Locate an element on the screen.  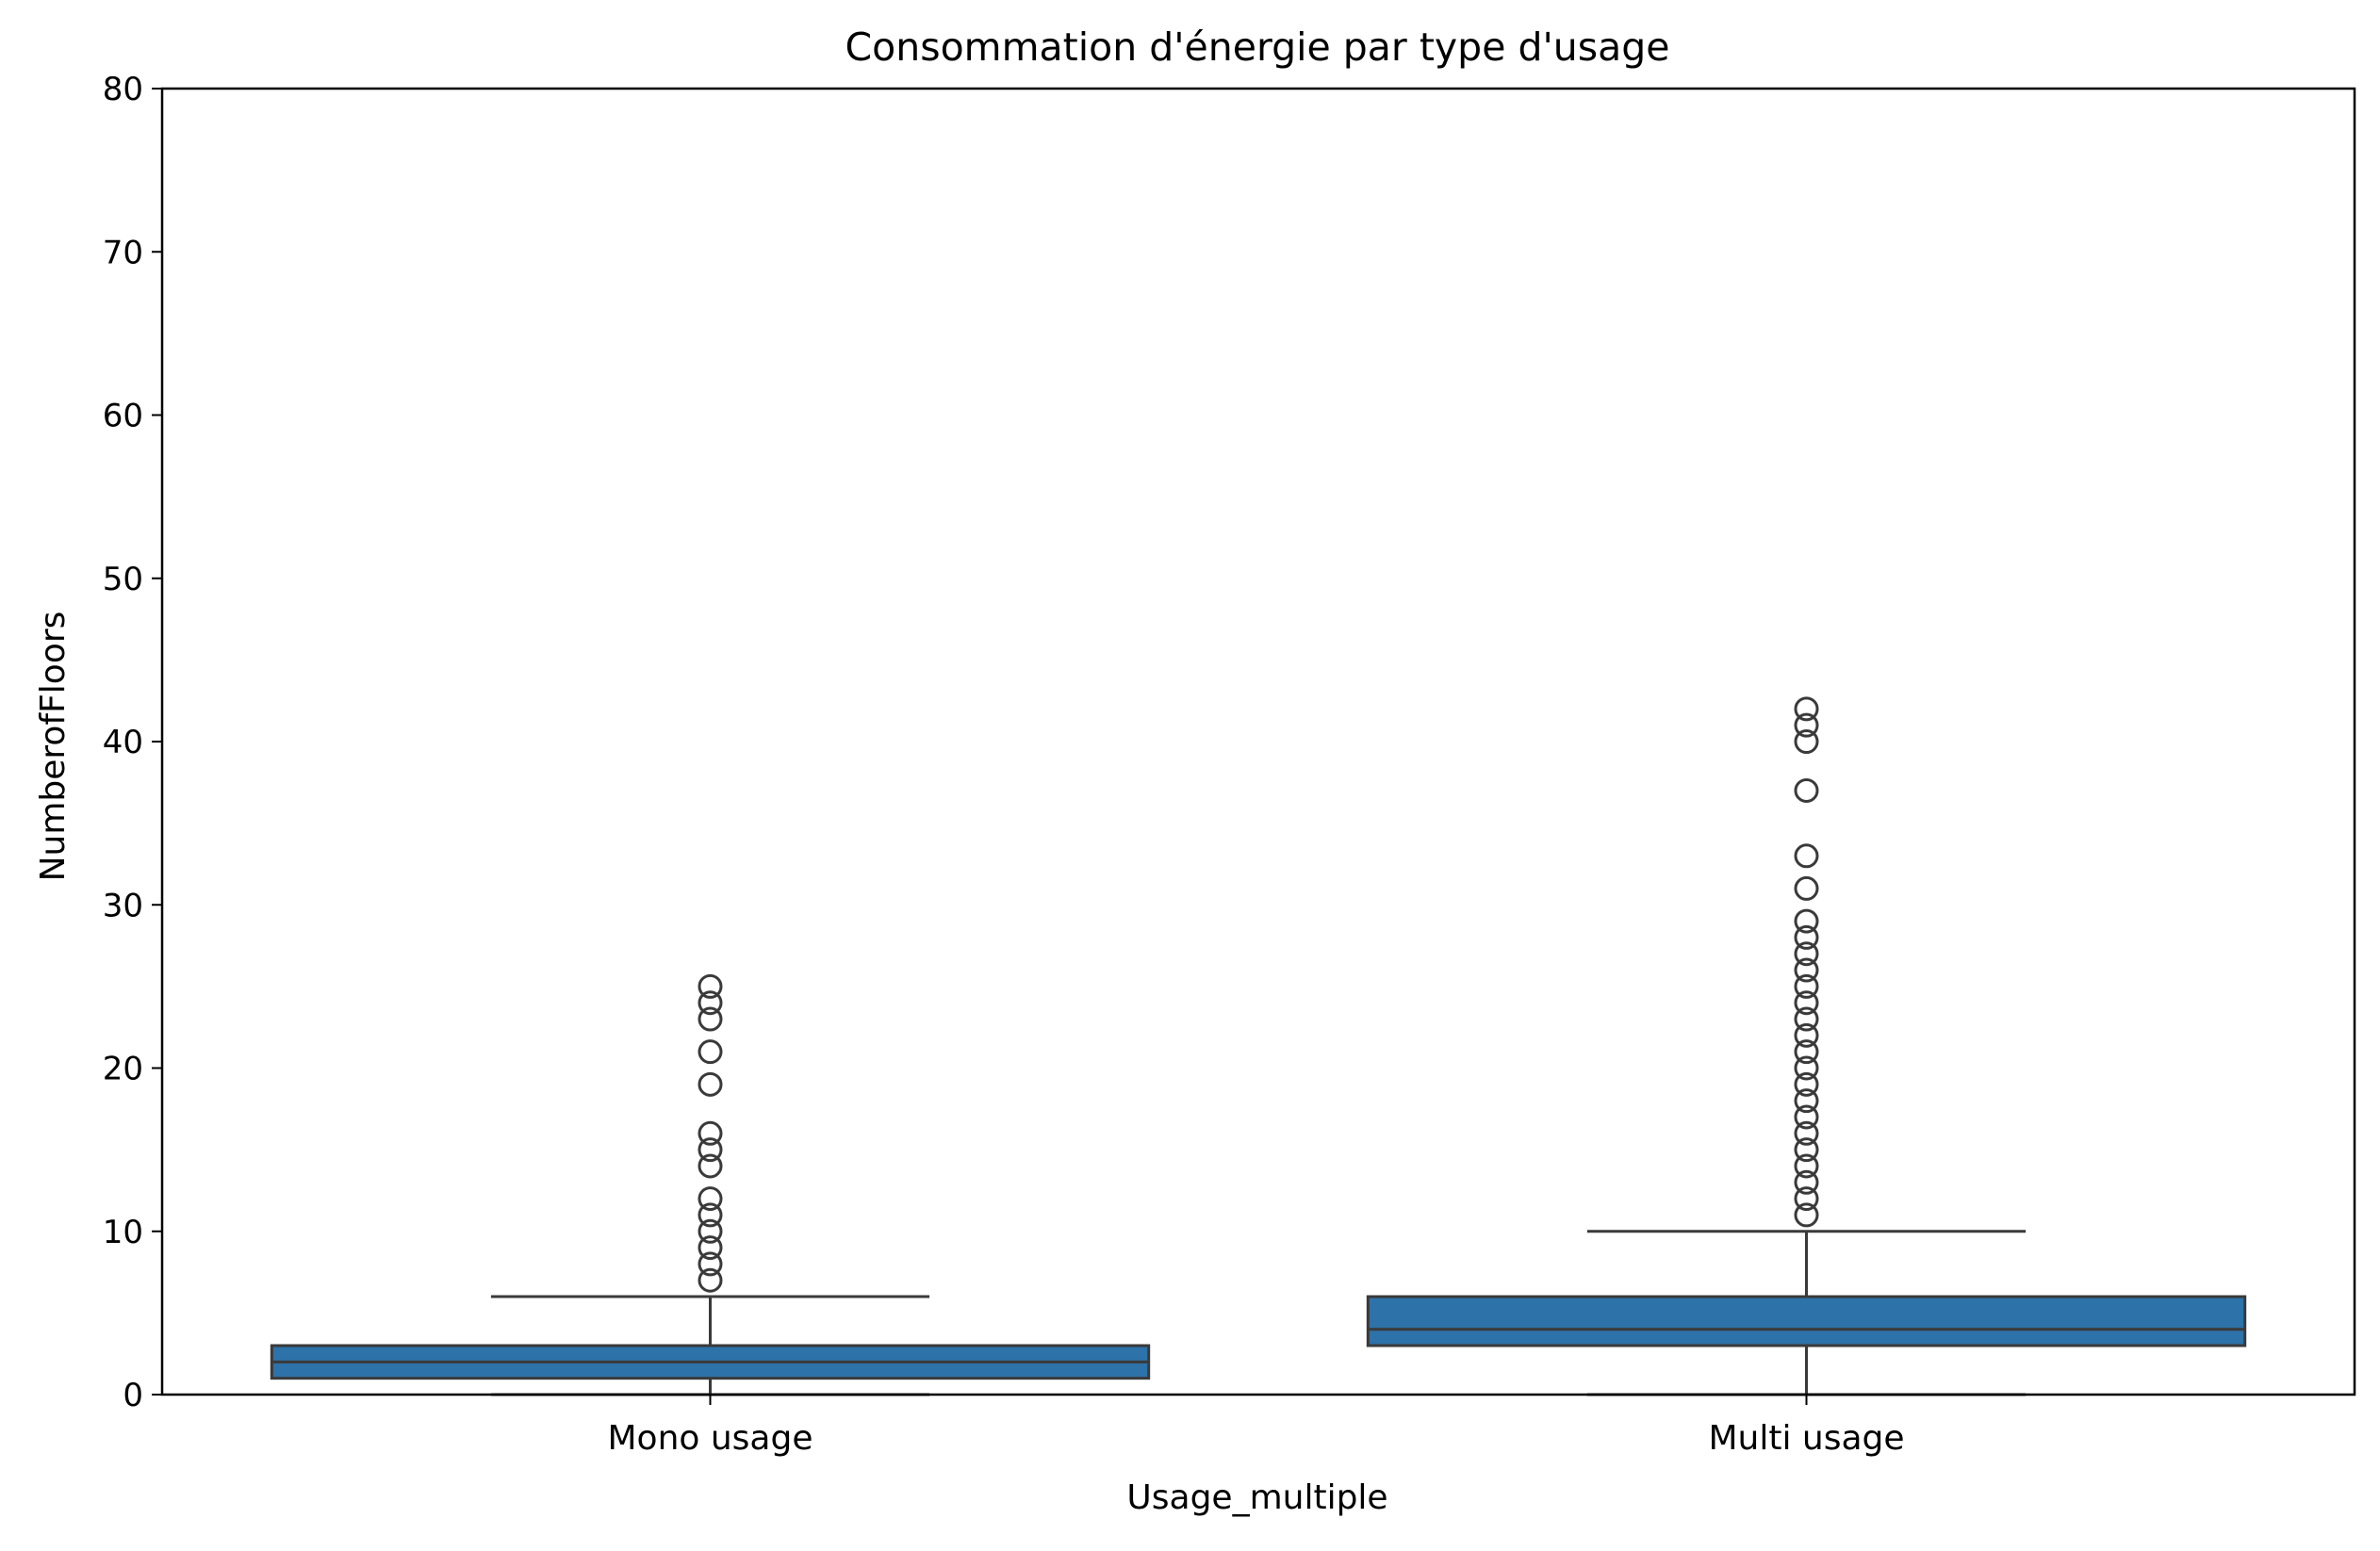
y-tick-label: 50 is located at coordinates (123, 579).